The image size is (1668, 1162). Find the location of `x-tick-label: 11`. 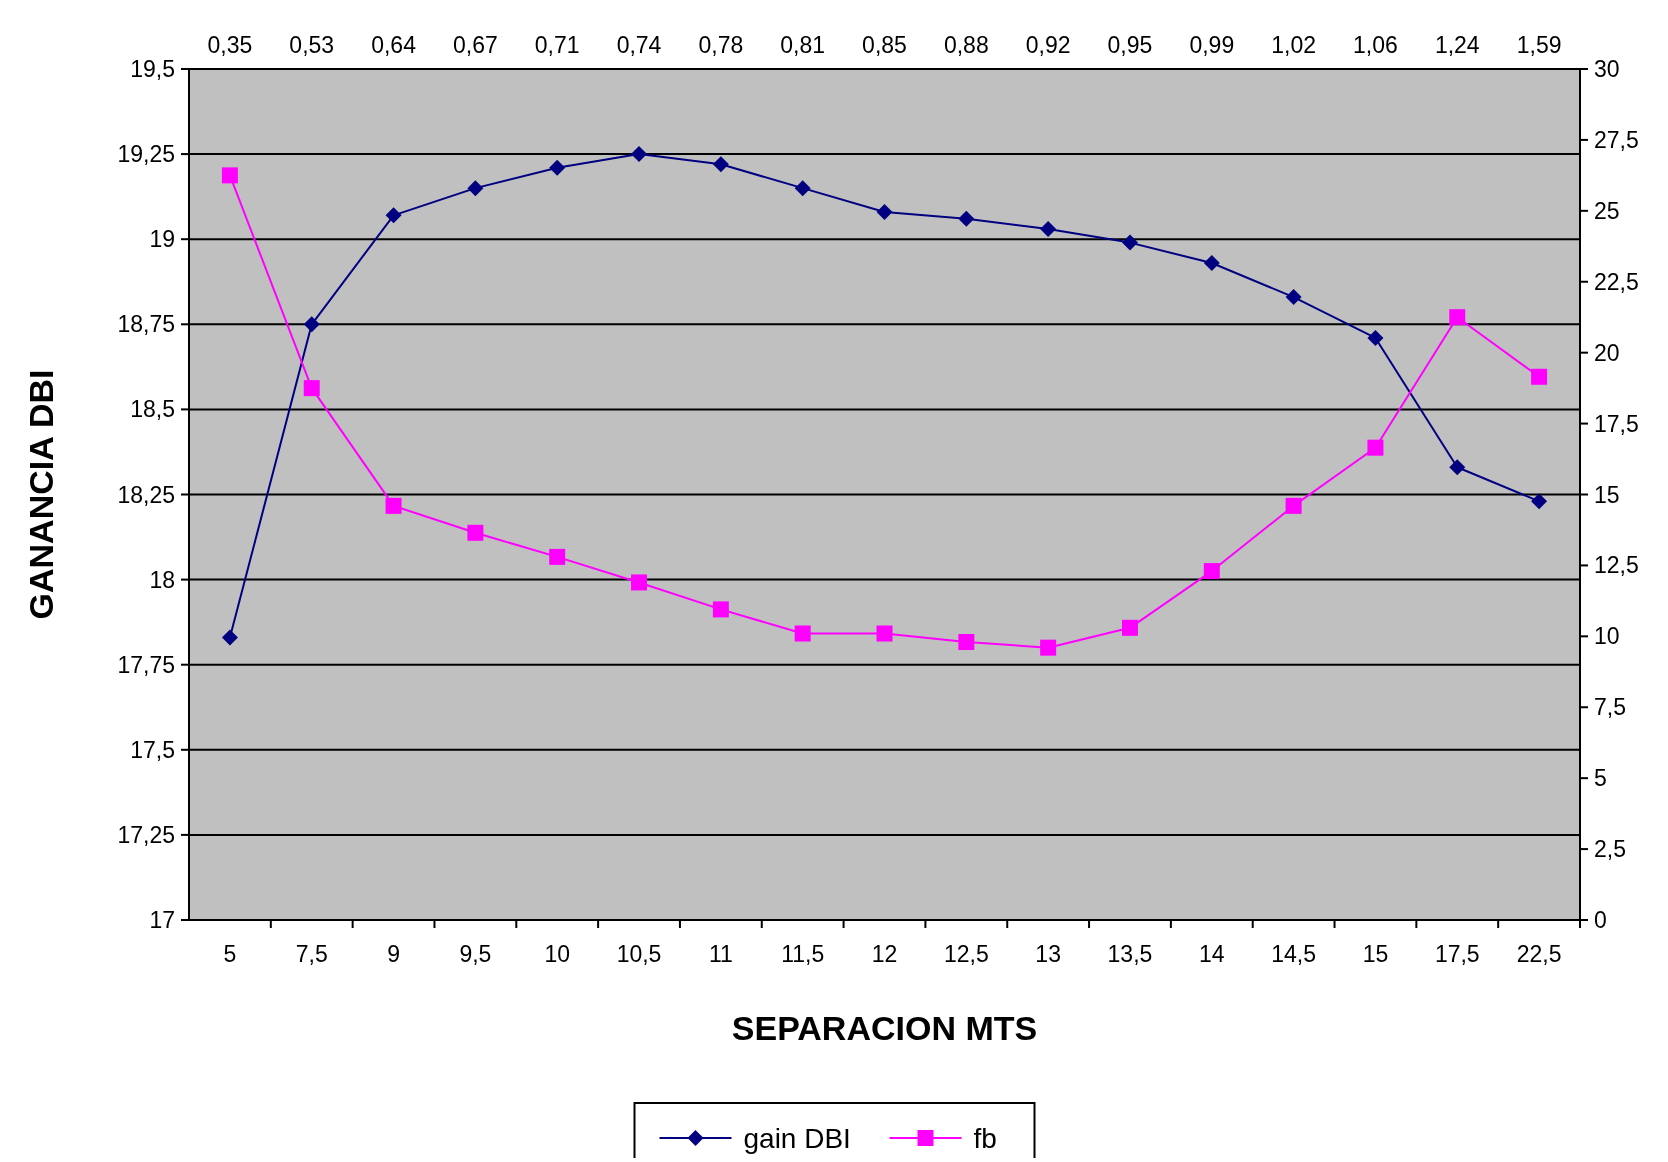

x-tick-label: 11 is located at coordinates (720, 954).